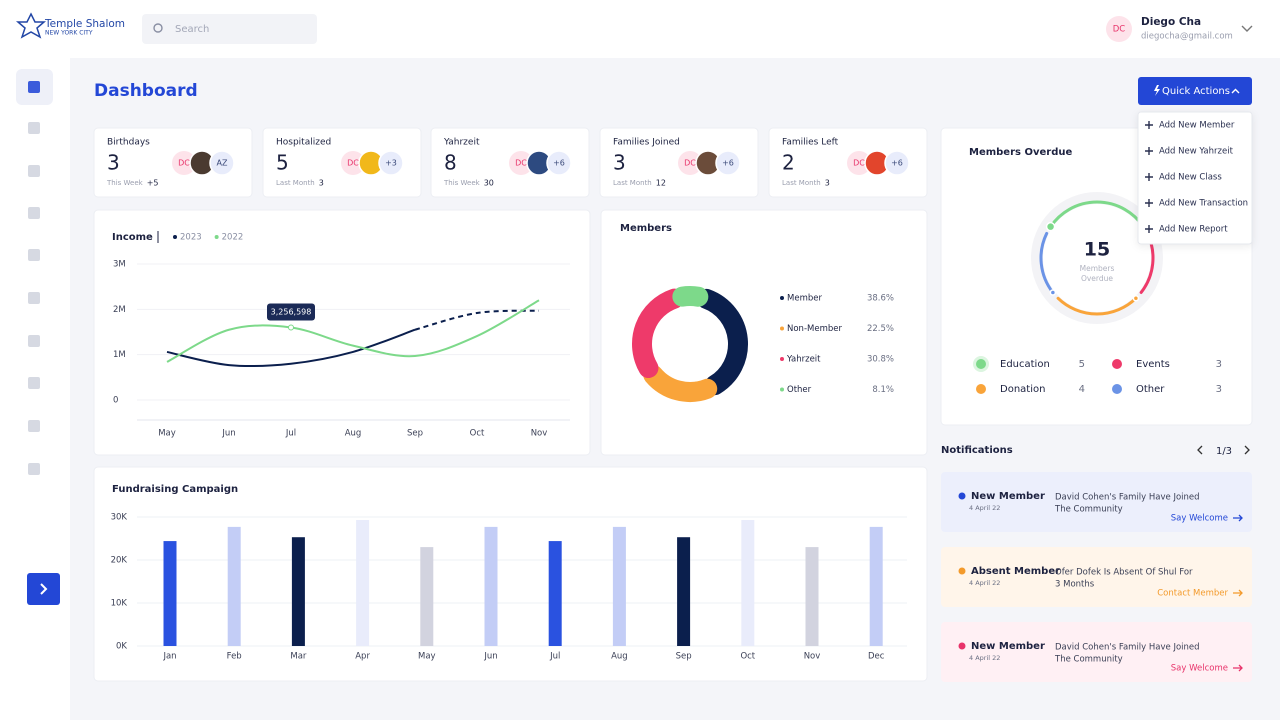 This screenshot has height=720, width=1280. I want to click on gauge-dot, so click(1136, 298).